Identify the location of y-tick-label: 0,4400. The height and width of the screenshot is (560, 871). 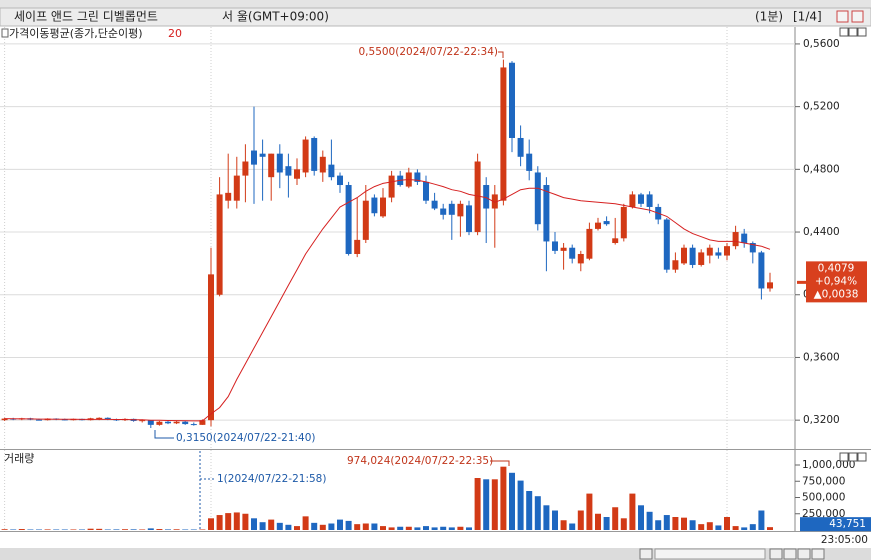
(821, 232).